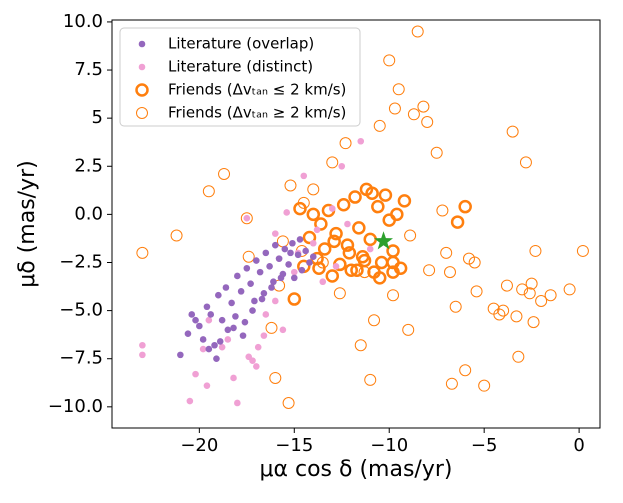 The height and width of the screenshot is (503, 623). What do you see at coordinates (257, 90) in the screenshot?
I see `legend-label: Friends (Δvₜₐₙ ≤ 2 km/s)` at bounding box center [257, 90].